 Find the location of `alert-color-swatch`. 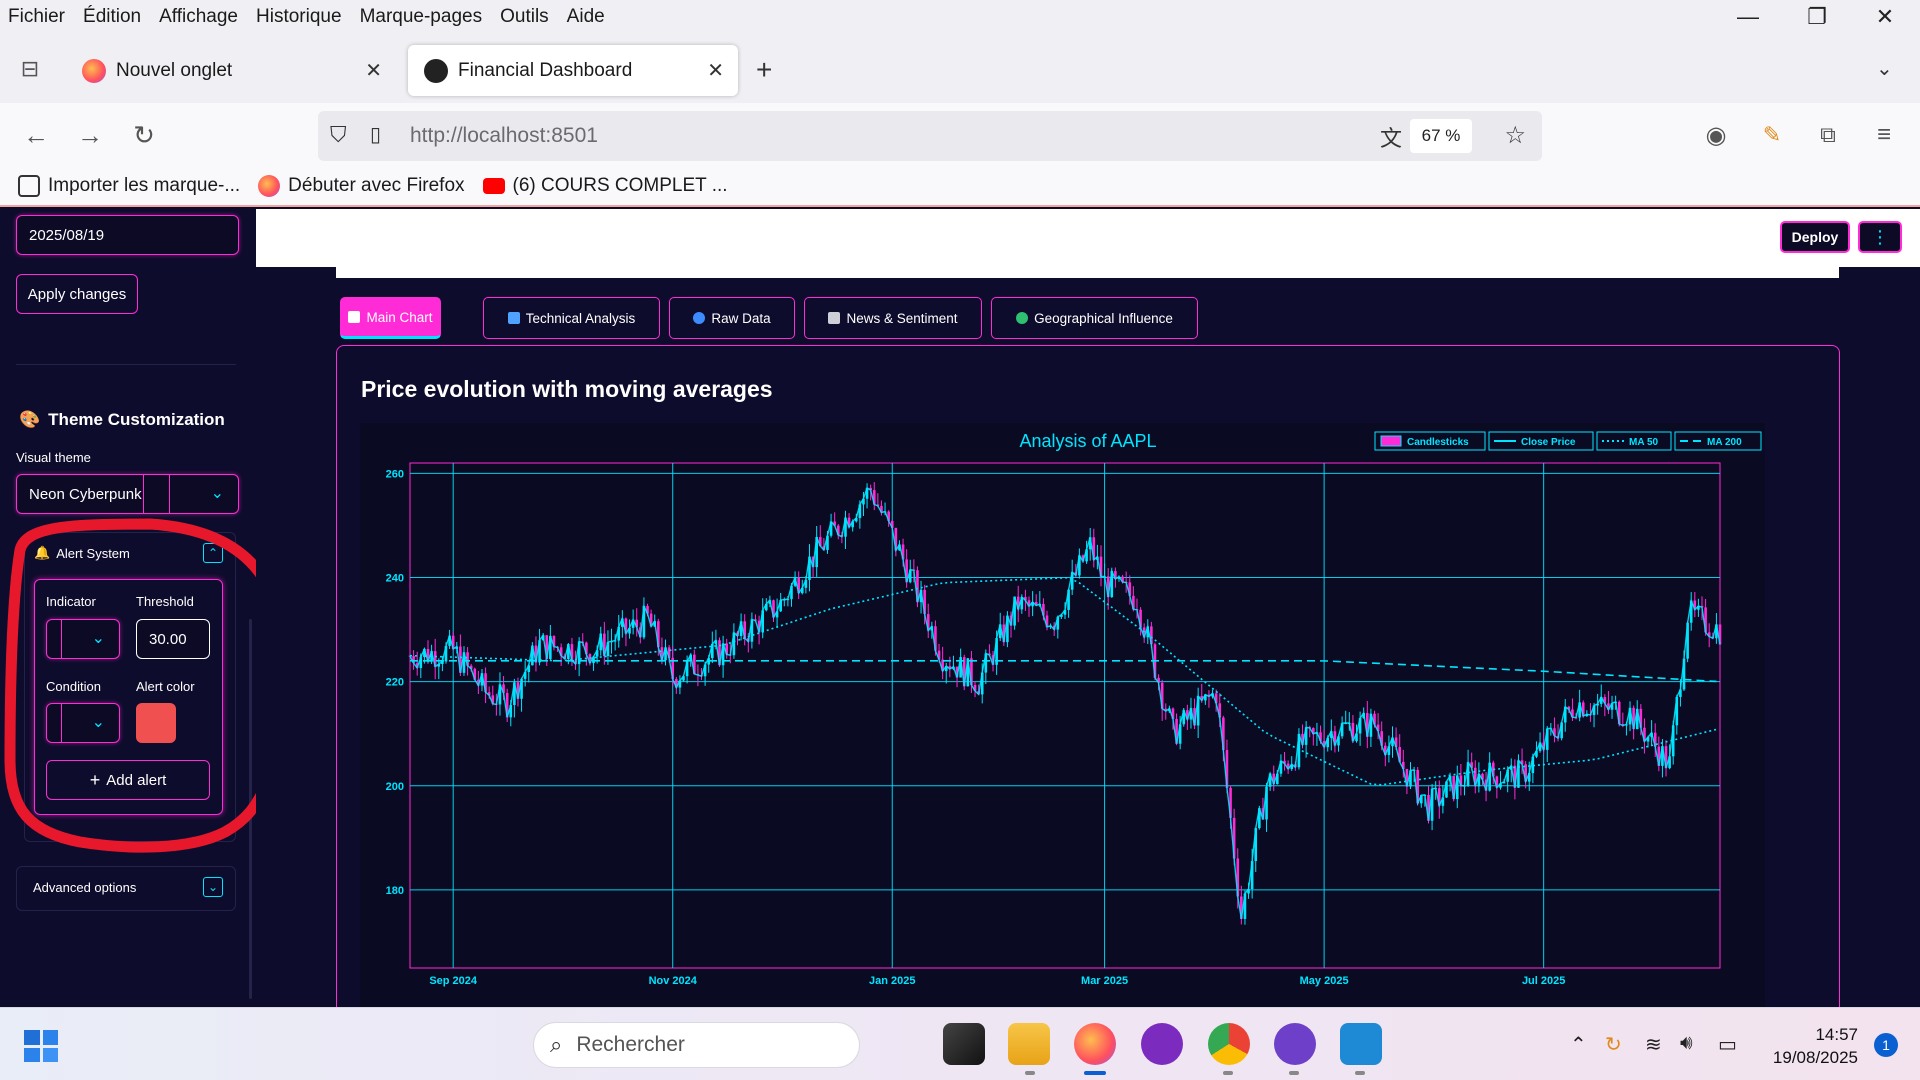

alert-color-swatch is located at coordinates (156, 723).